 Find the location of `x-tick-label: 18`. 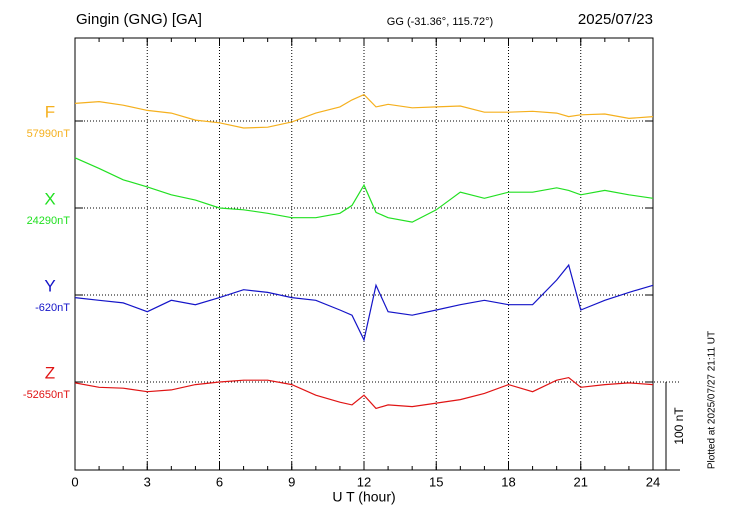

x-tick-label: 18 is located at coordinates (508, 481).